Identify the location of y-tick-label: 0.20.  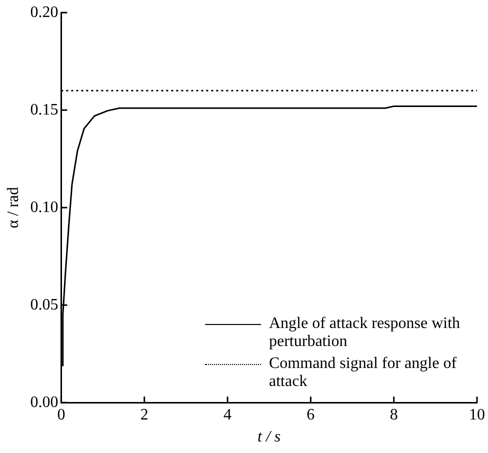
(44, 12).